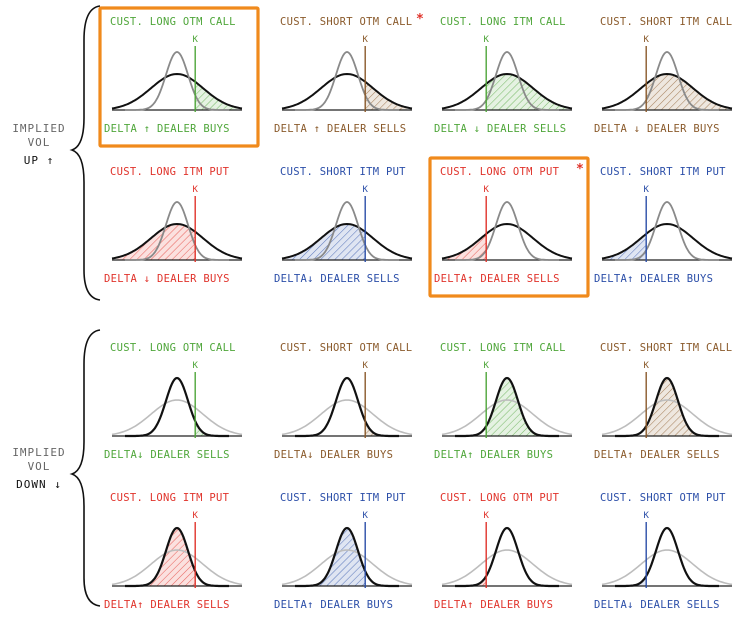 The image size is (752, 618). I want to click on panel: K CUST. LONG OTM PUT DELTA↑ DEALER SELLS *, so click(509, 227).